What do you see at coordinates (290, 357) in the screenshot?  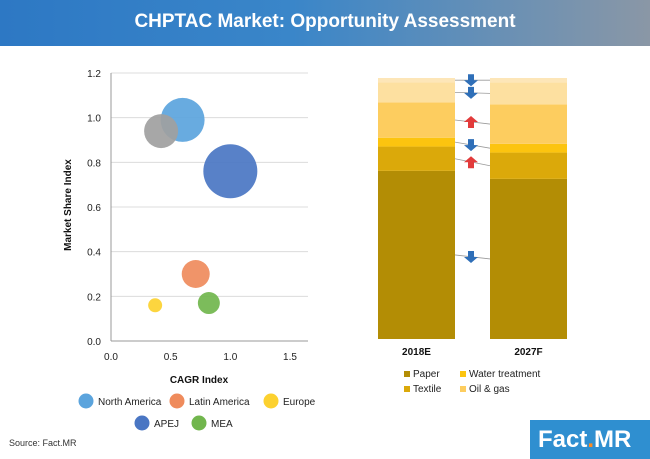 I see `x-tick-label: 1.5` at bounding box center [290, 357].